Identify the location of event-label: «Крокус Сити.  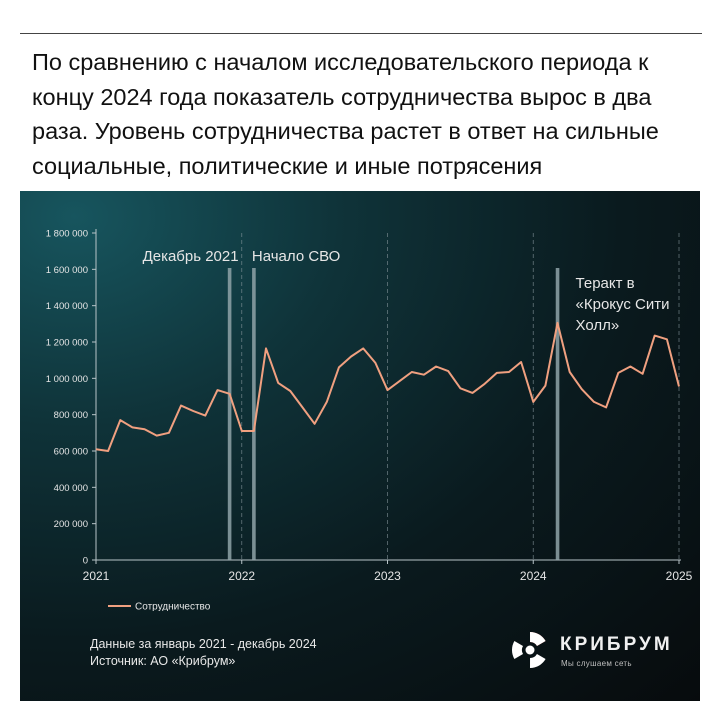
(623, 304).